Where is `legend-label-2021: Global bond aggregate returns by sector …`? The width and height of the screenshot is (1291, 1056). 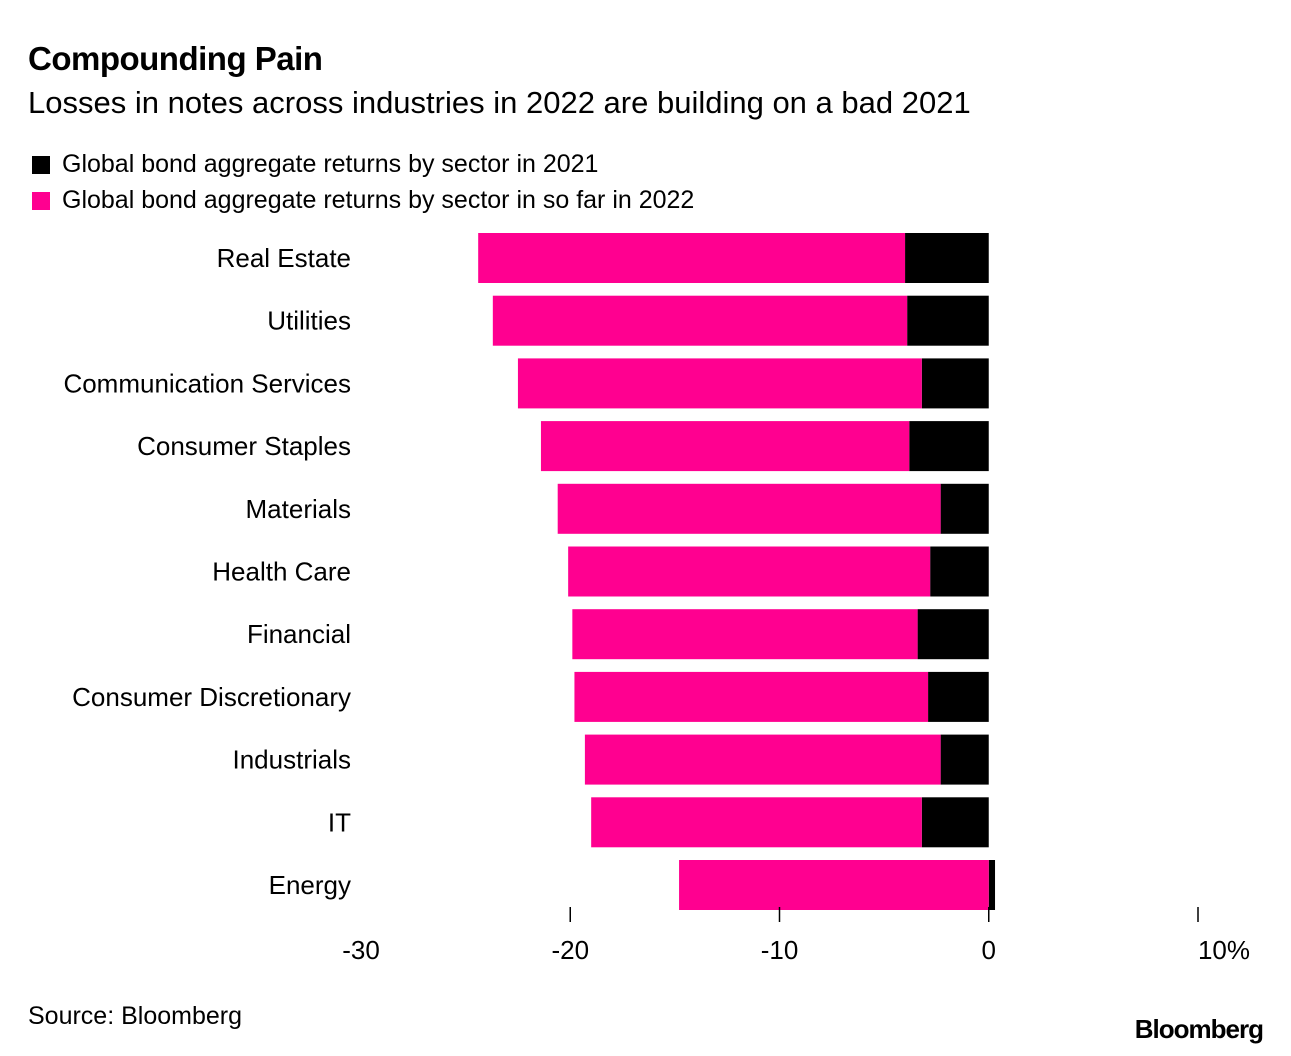 legend-label-2021: Global bond aggregate returns by sector … is located at coordinates (330, 164).